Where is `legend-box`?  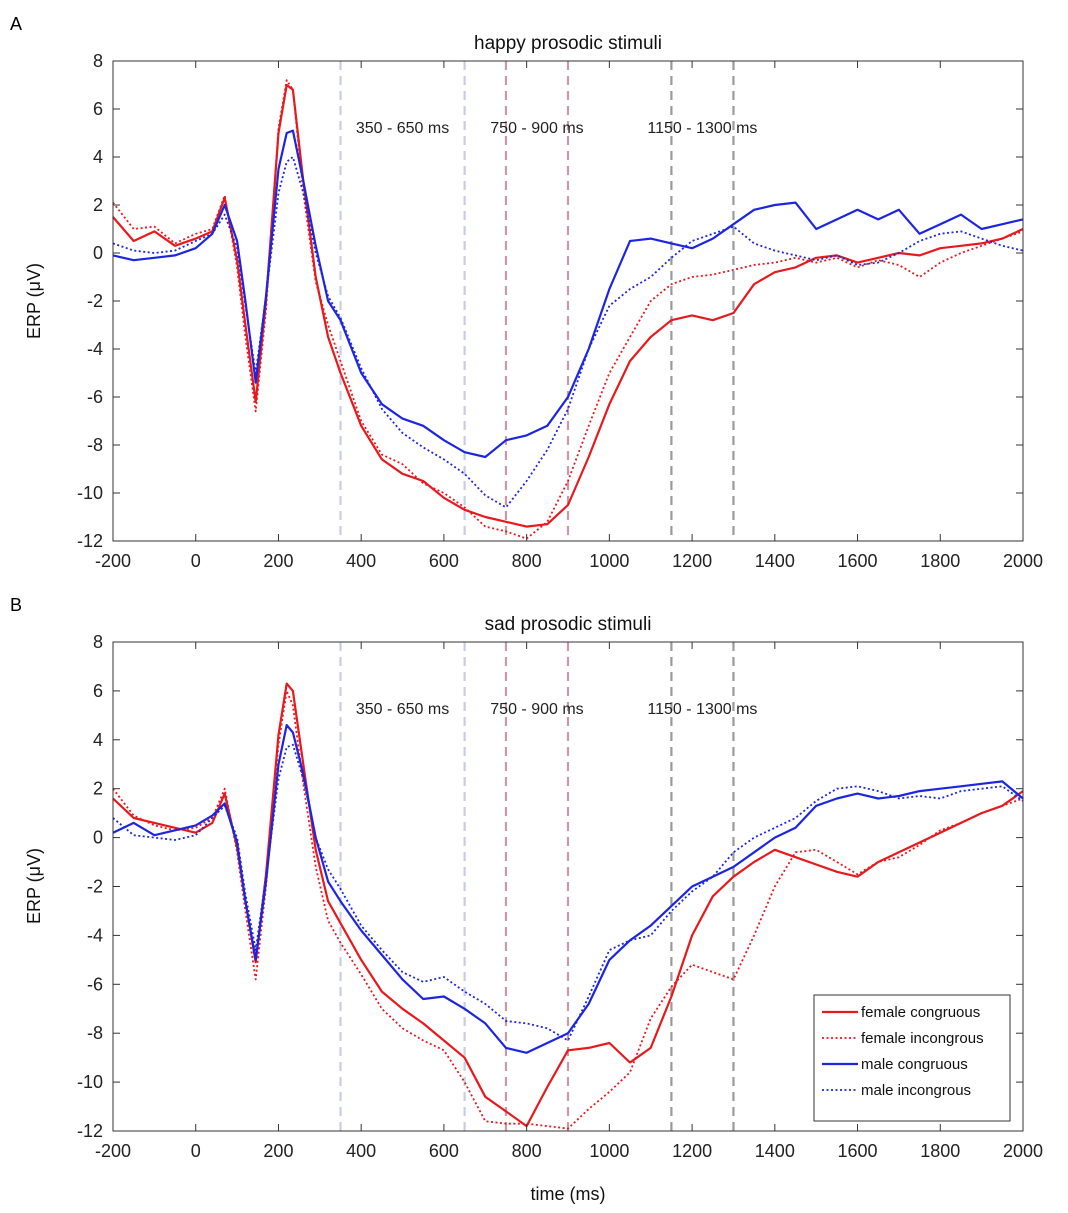 legend-box is located at coordinates (912, 1058).